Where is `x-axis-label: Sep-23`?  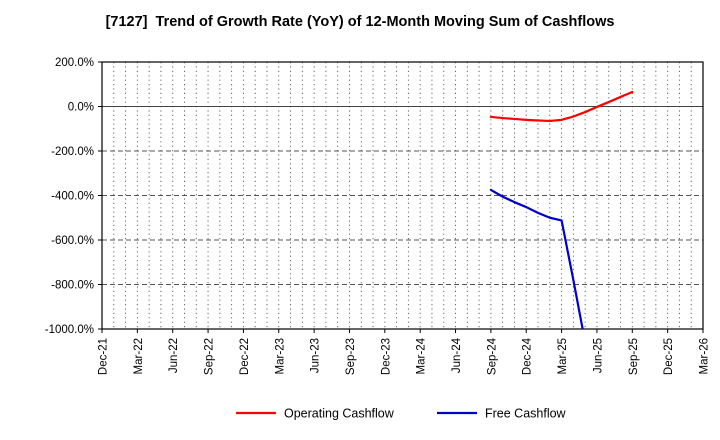 x-axis-label: Sep-23 is located at coordinates (351, 356).